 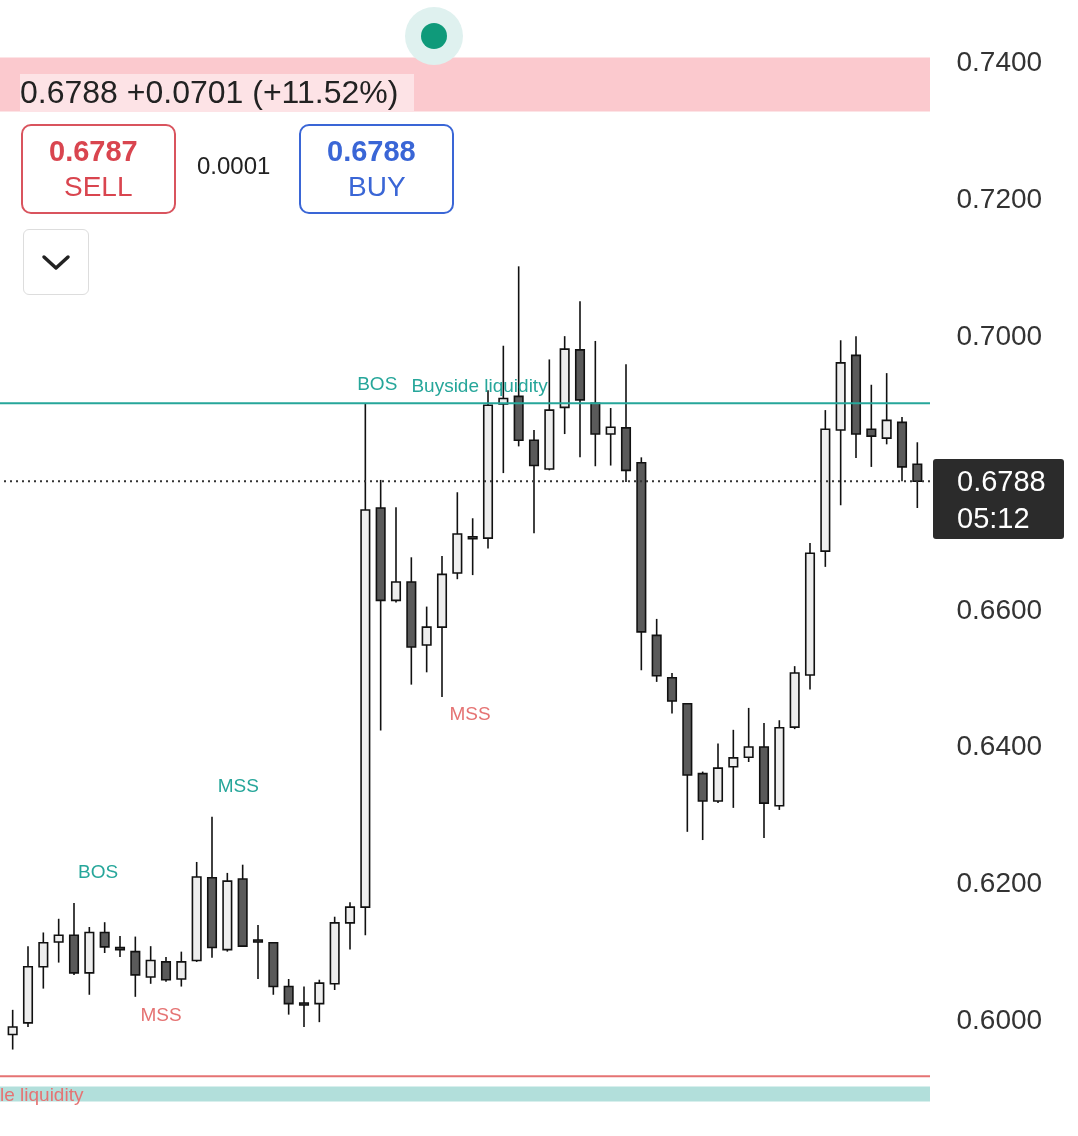 I want to click on y-tick-label: 0.6200, so click(x=999, y=883).